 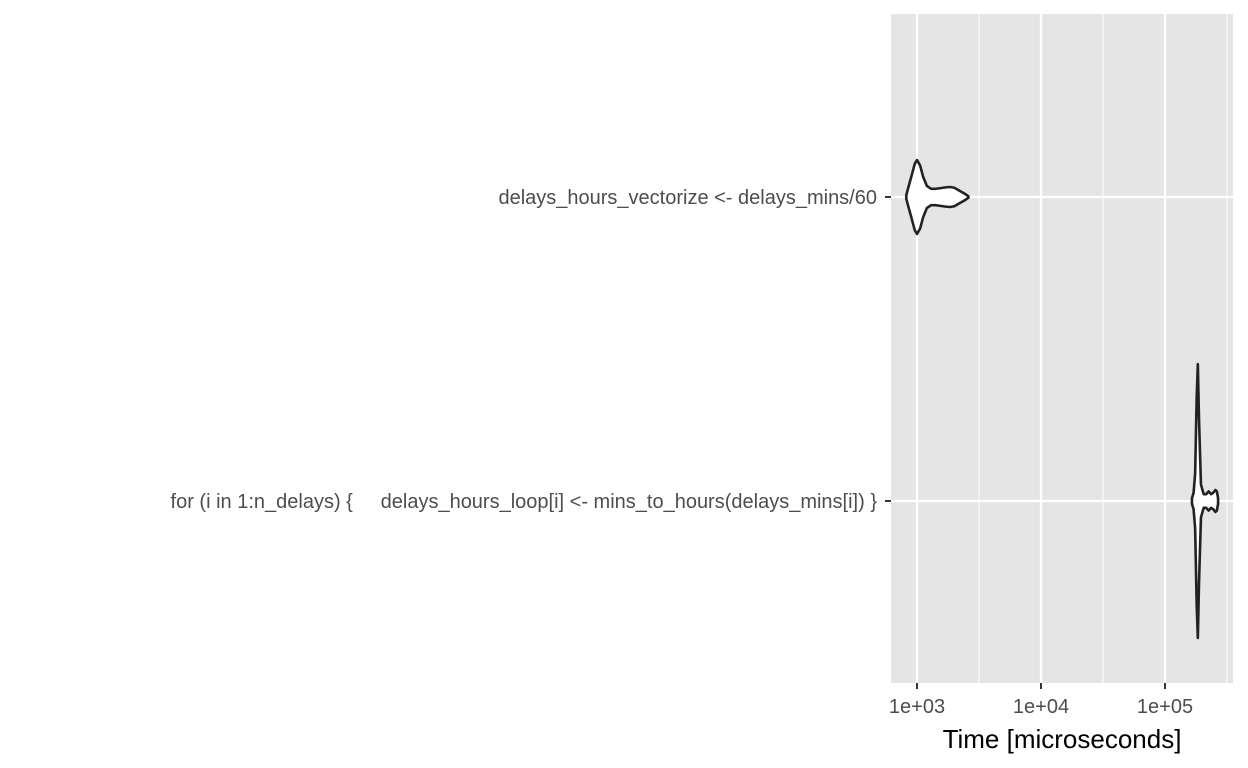 I want to click on x-tick-label: 1e+04, so click(x=1041, y=707).